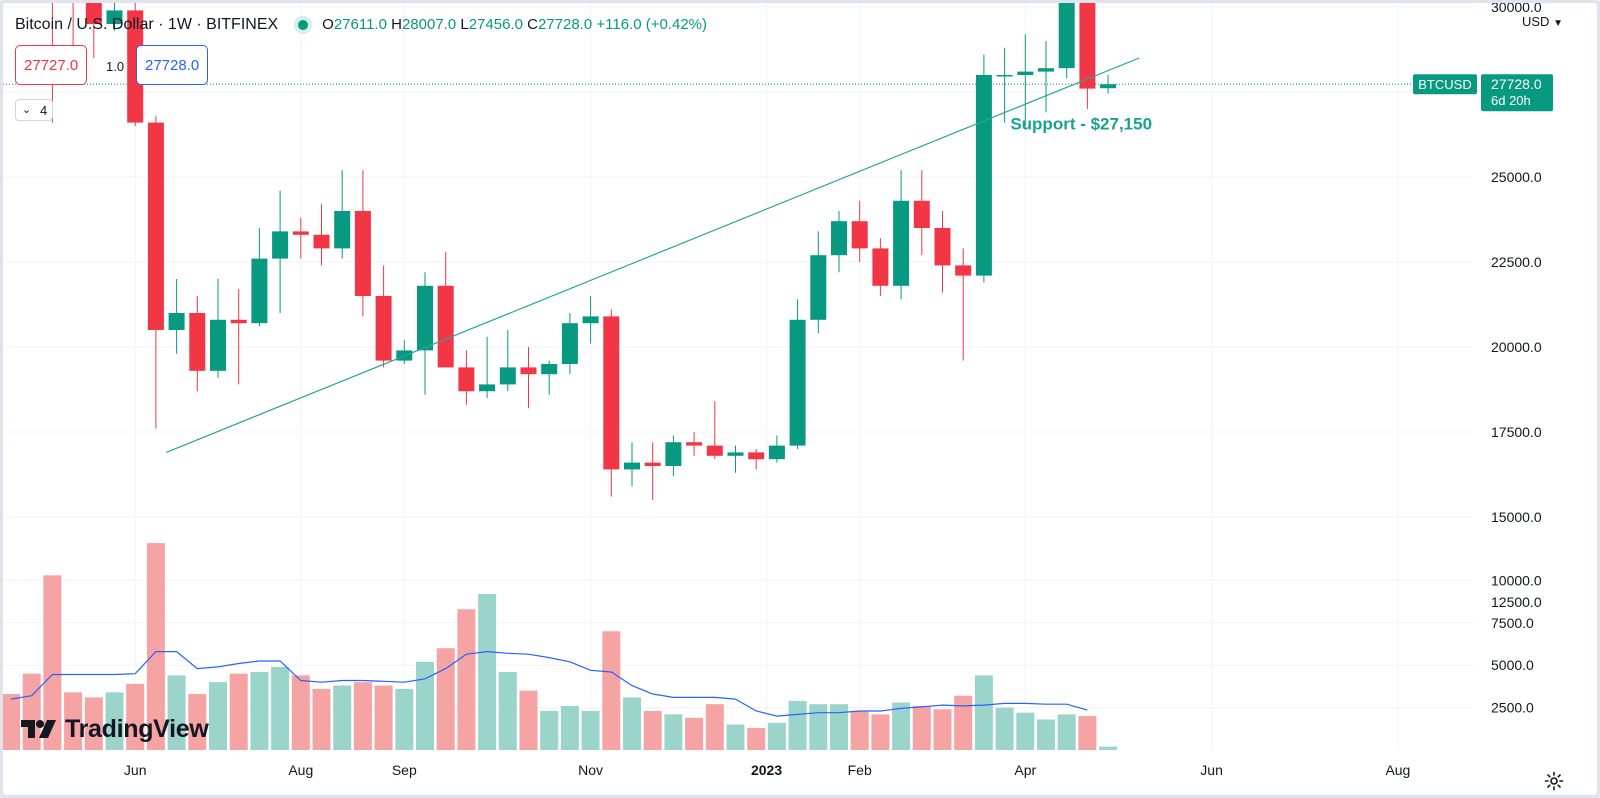  I want to click on bar-countdown: 6d 20h, so click(1511, 100).